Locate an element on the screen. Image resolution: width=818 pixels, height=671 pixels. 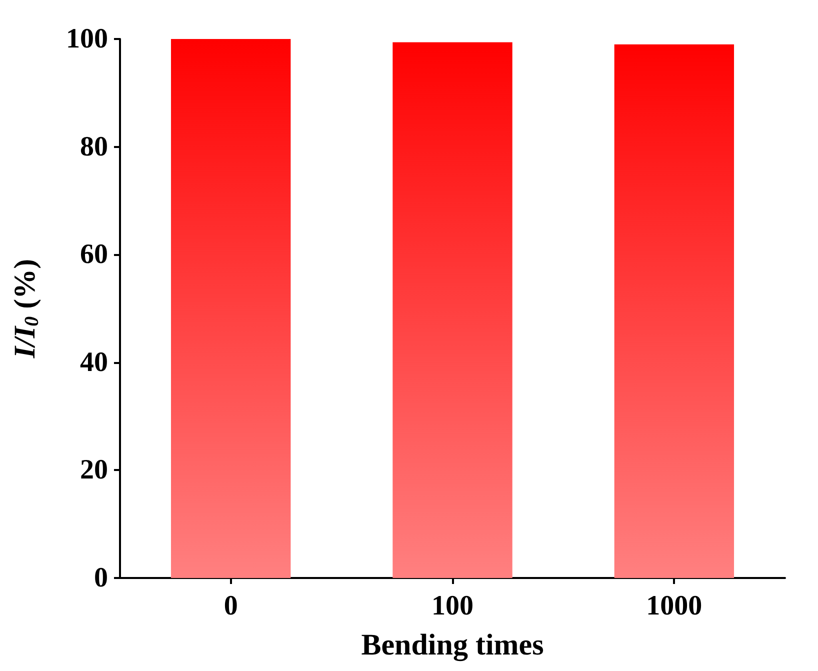
y-tick-label: 20 is located at coordinates (94, 470).